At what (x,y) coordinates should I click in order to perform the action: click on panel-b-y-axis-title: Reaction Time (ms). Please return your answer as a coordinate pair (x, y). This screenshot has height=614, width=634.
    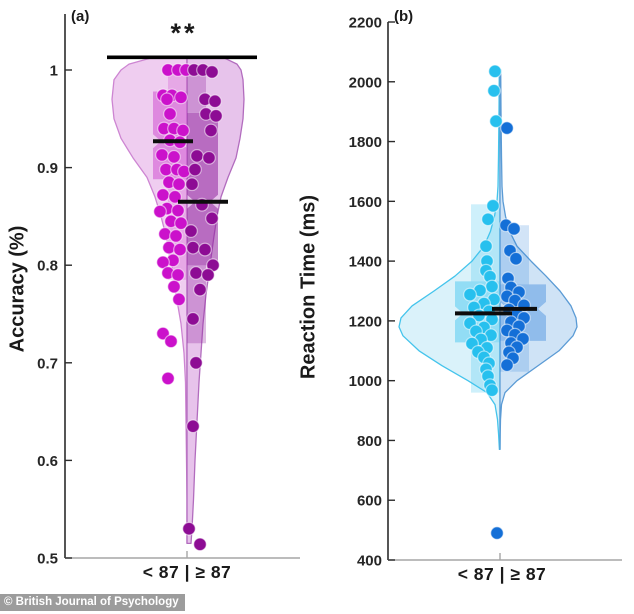
    Looking at the image, I should click on (308, 287).